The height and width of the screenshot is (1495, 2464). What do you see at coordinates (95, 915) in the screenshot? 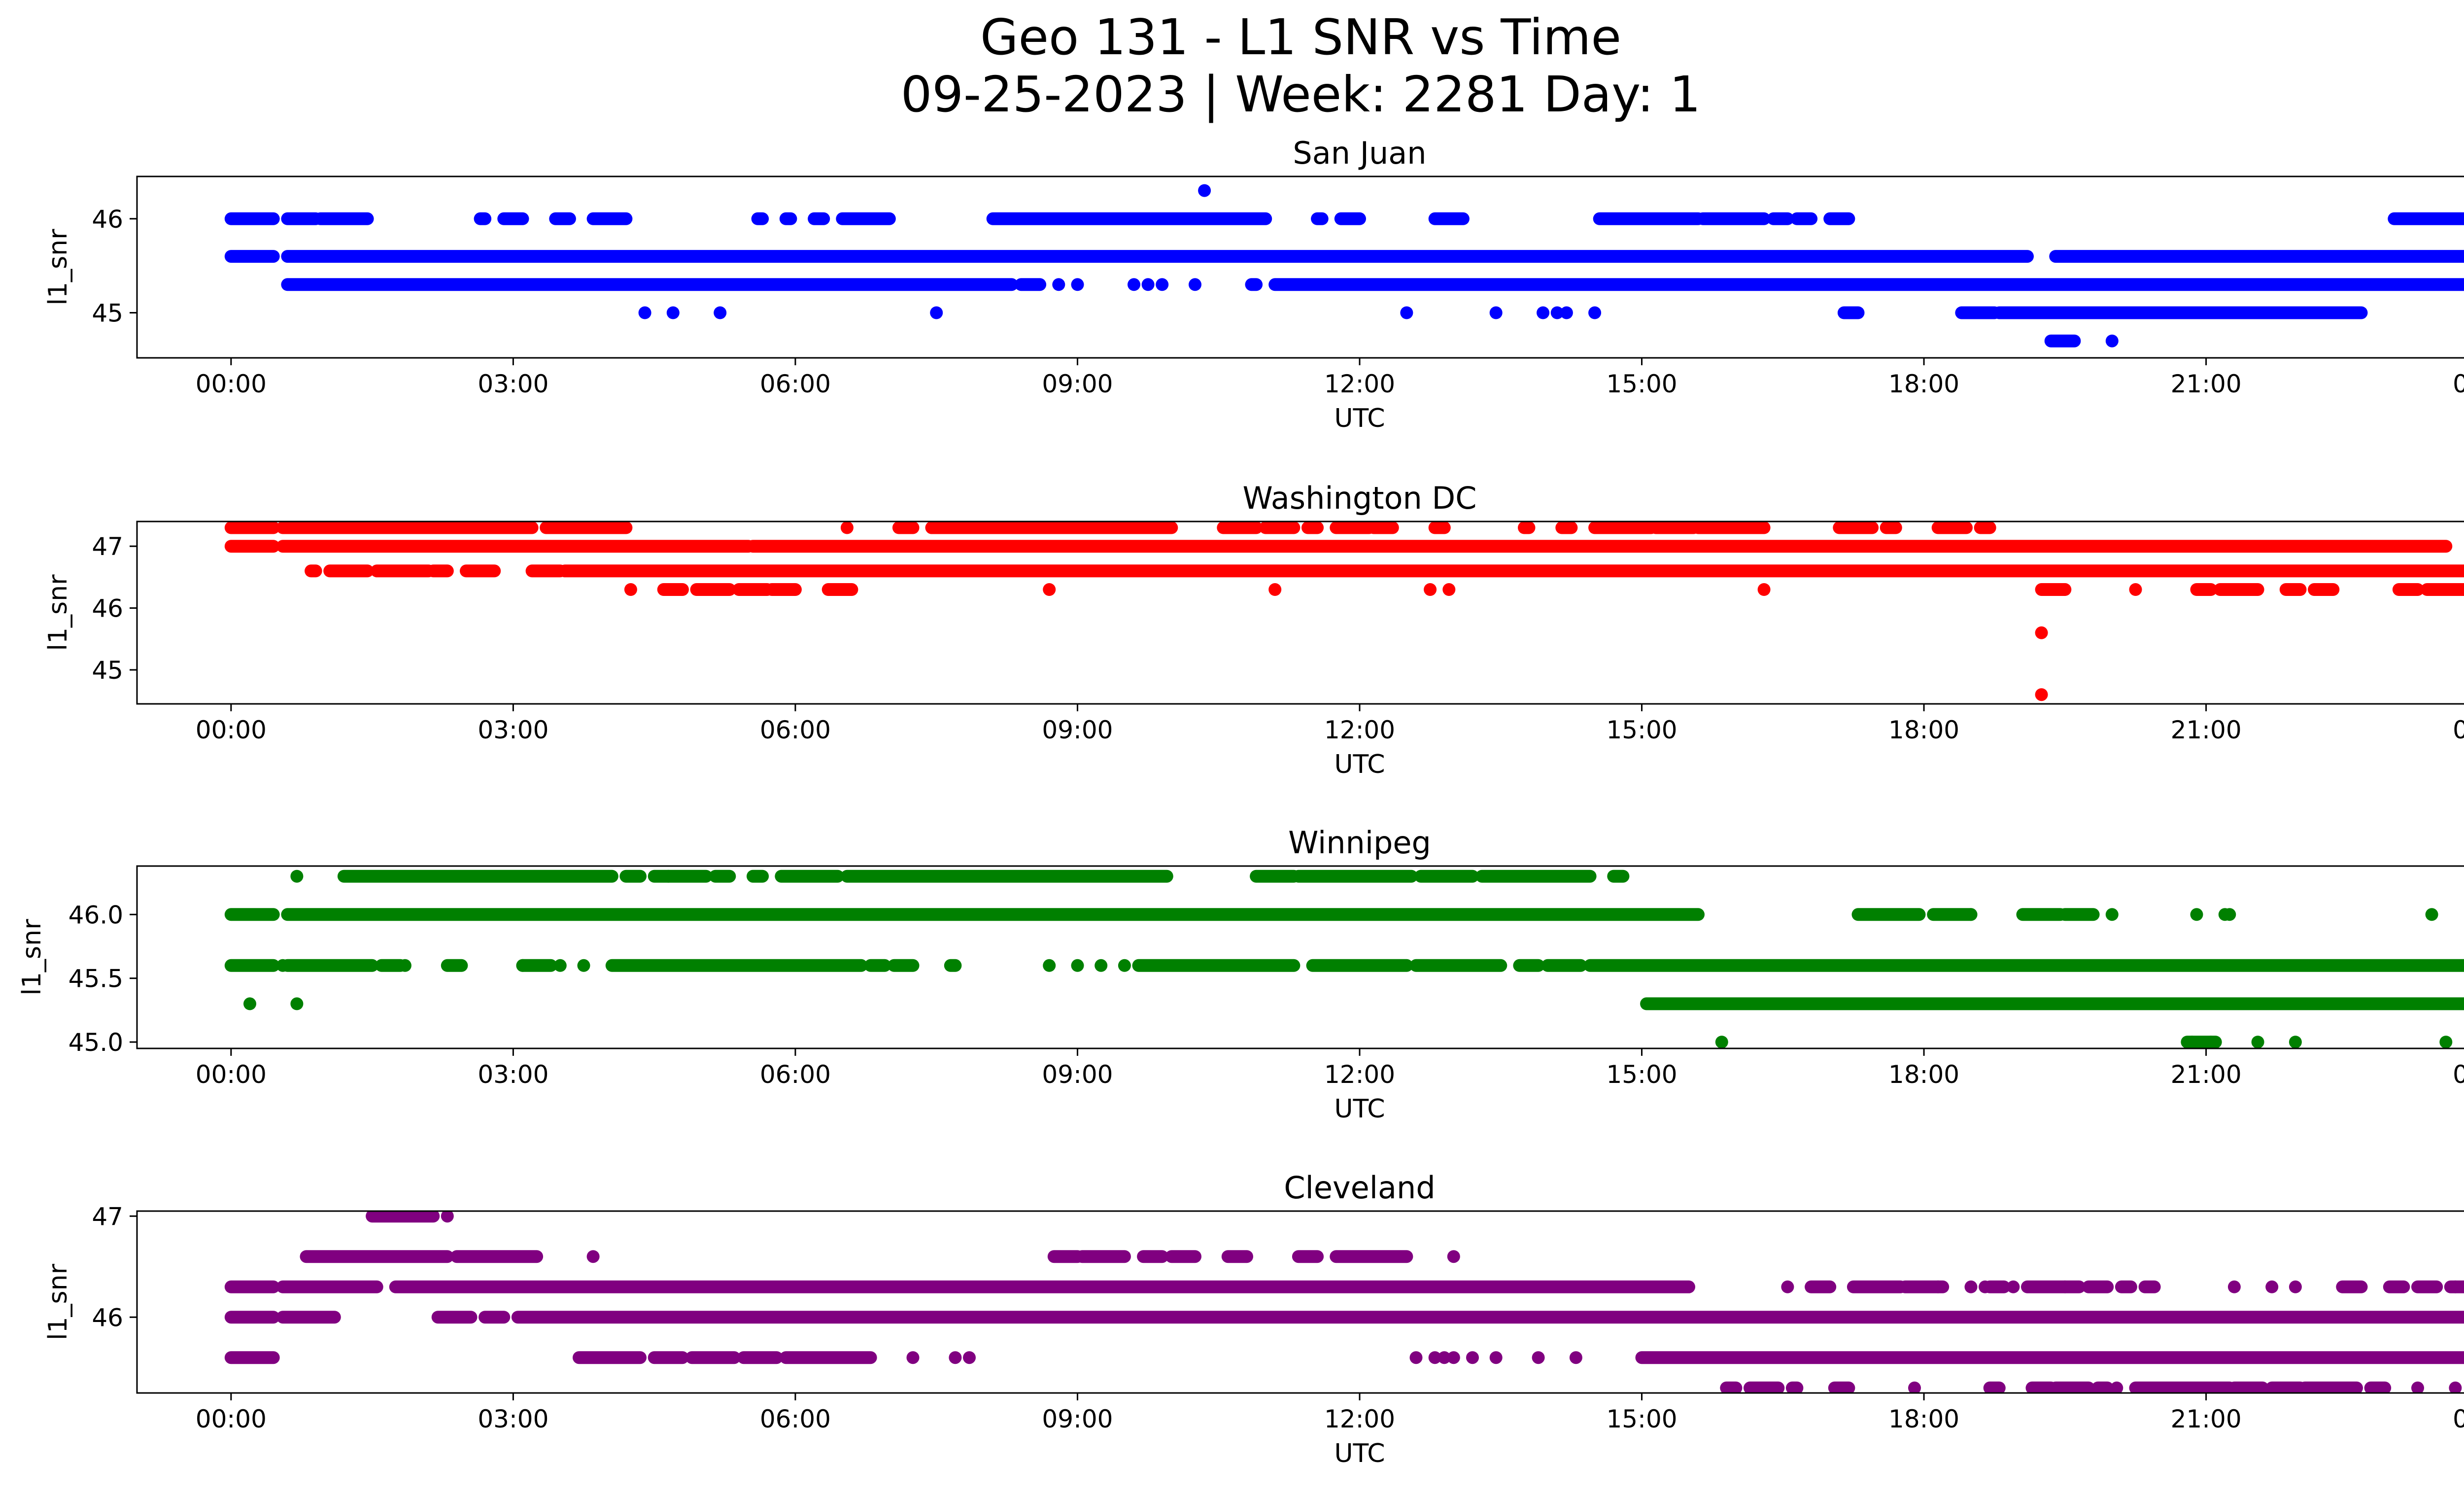
I see `y-tick-label: 46.0` at bounding box center [95, 915].